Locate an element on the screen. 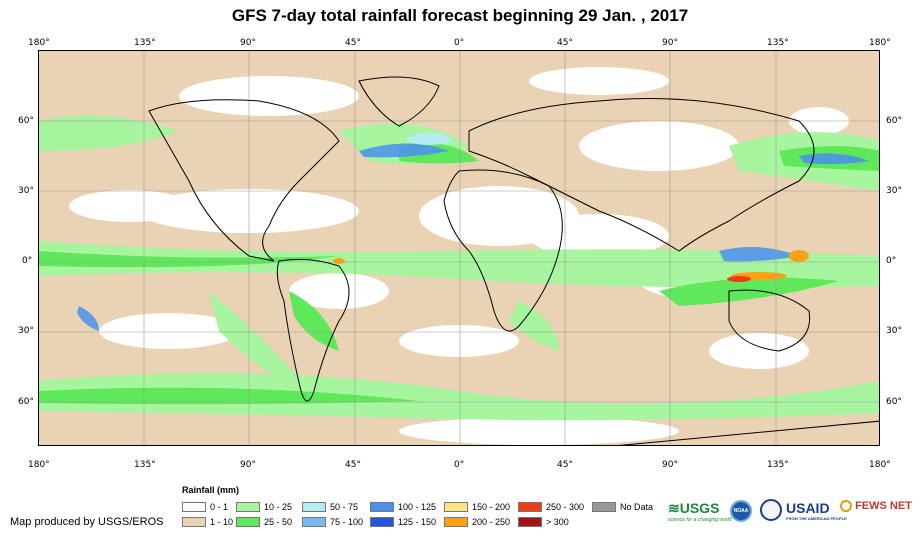 Image resolution: width=920 pixels, height=539 pixels. legend-label: 1 - 10 is located at coordinates (222, 522).